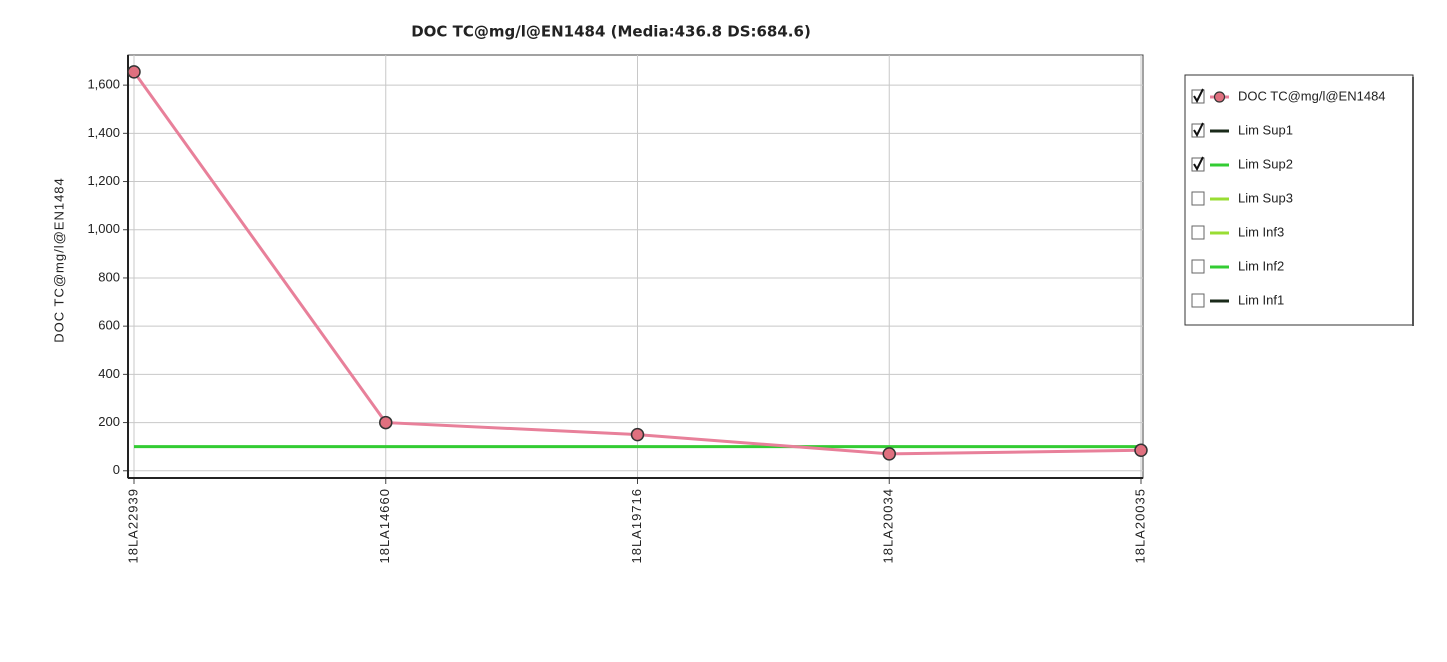  What do you see at coordinates (103, 228) in the screenshot?
I see `y-tick-label: 1,000` at bounding box center [103, 228].